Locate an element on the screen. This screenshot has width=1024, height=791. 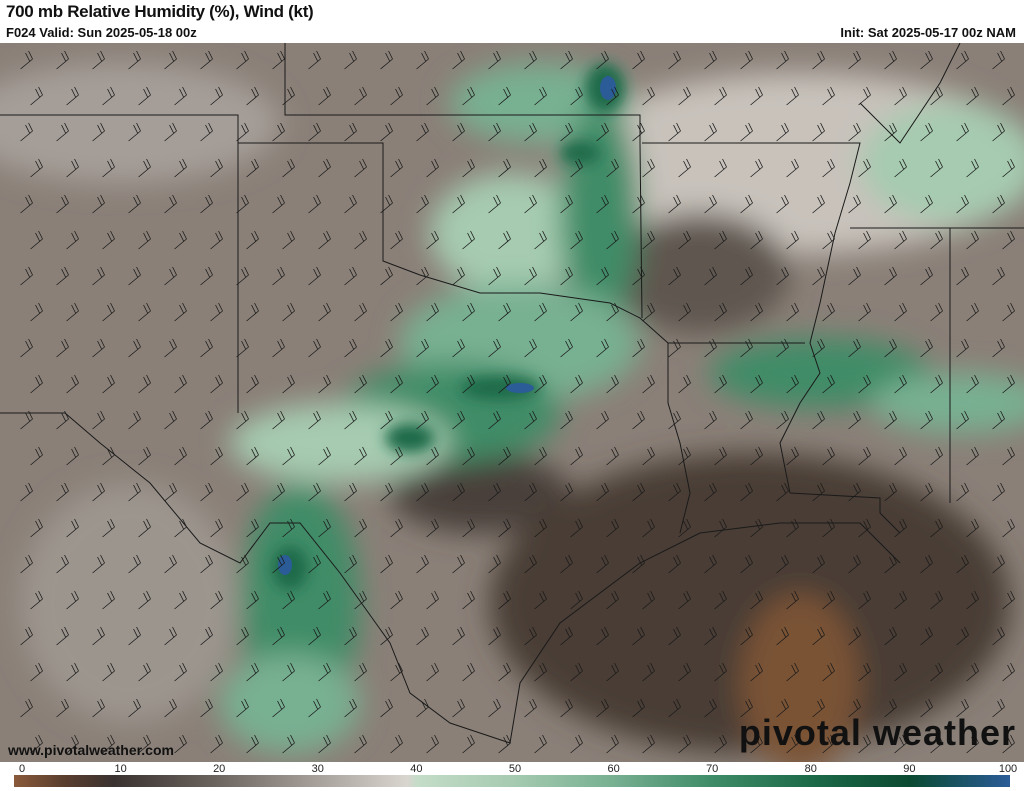
init-time: Init: Sat 2025-05-17 00z NAM is located at coordinates (928, 32).